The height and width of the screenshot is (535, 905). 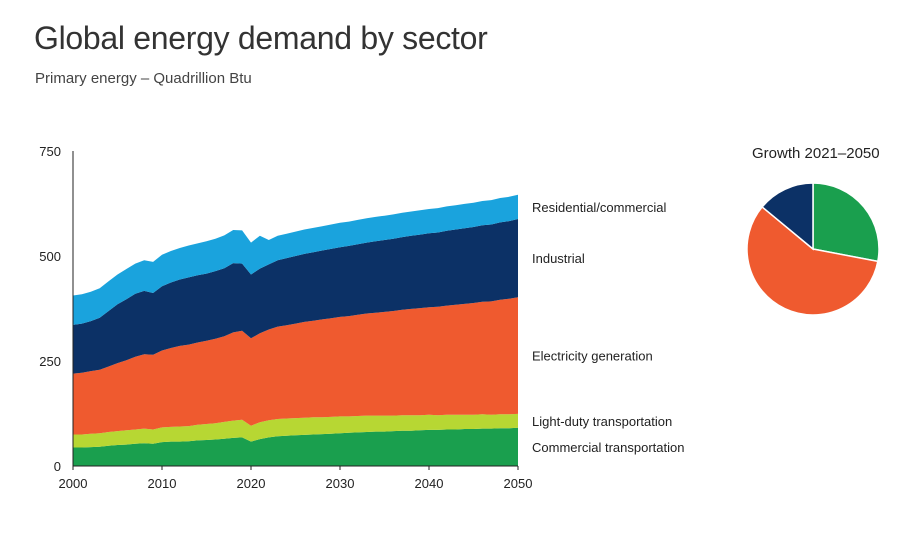 What do you see at coordinates (599, 207) in the screenshot?
I see `series-label-residential-commercial: Residential/commercial` at bounding box center [599, 207].